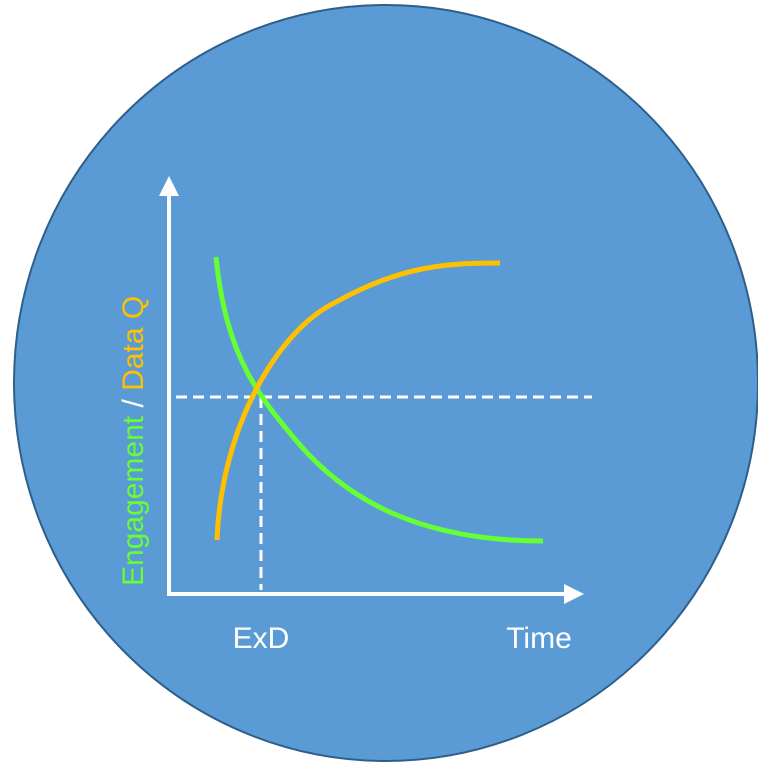 This screenshot has height=763, width=758. What do you see at coordinates (574, 594) in the screenshot?
I see `x-axis-arrowhead` at bounding box center [574, 594].